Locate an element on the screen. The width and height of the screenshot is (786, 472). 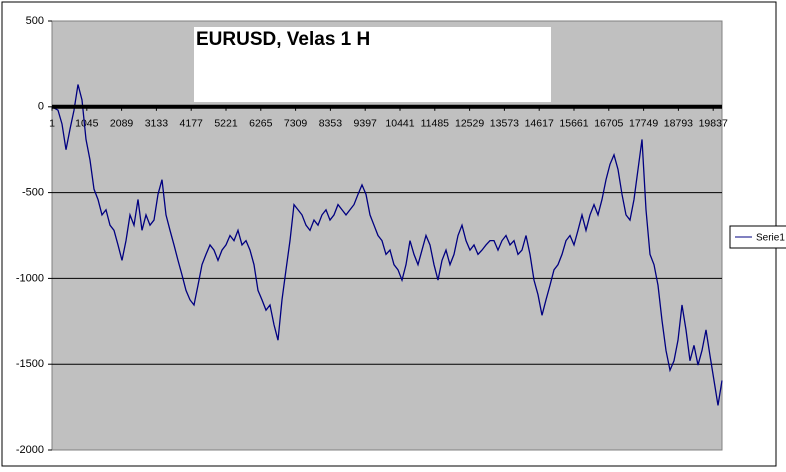
y-tick-label: -500 is located at coordinates (33, 193).